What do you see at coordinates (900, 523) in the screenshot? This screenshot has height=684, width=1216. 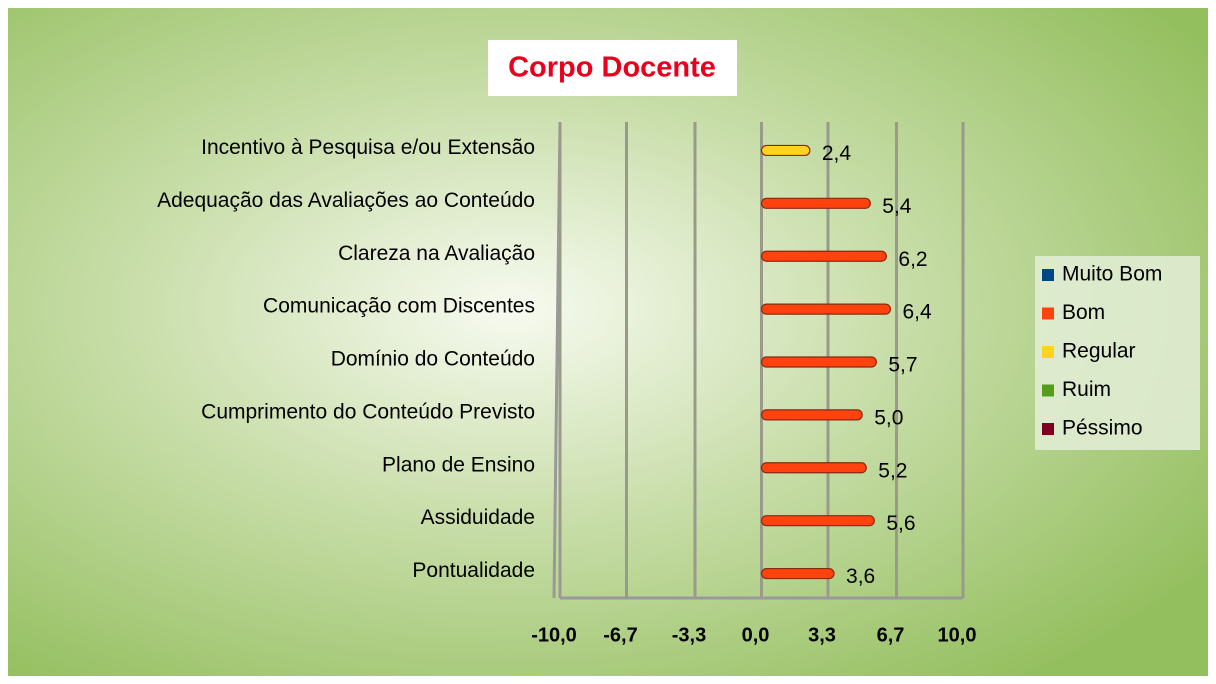 I see `data-label: 5,6` at bounding box center [900, 523].